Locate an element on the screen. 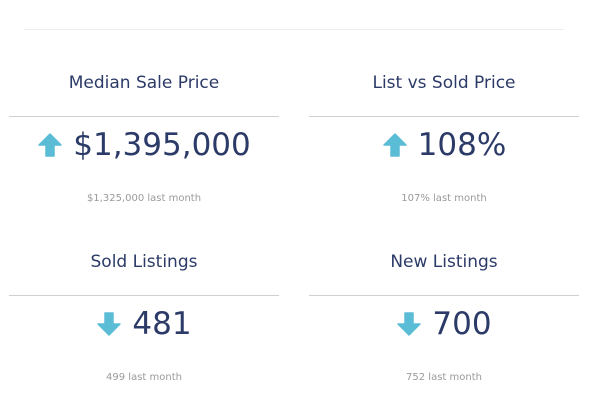  stat-value: $1,395,000 is located at coordinates (162, 145).